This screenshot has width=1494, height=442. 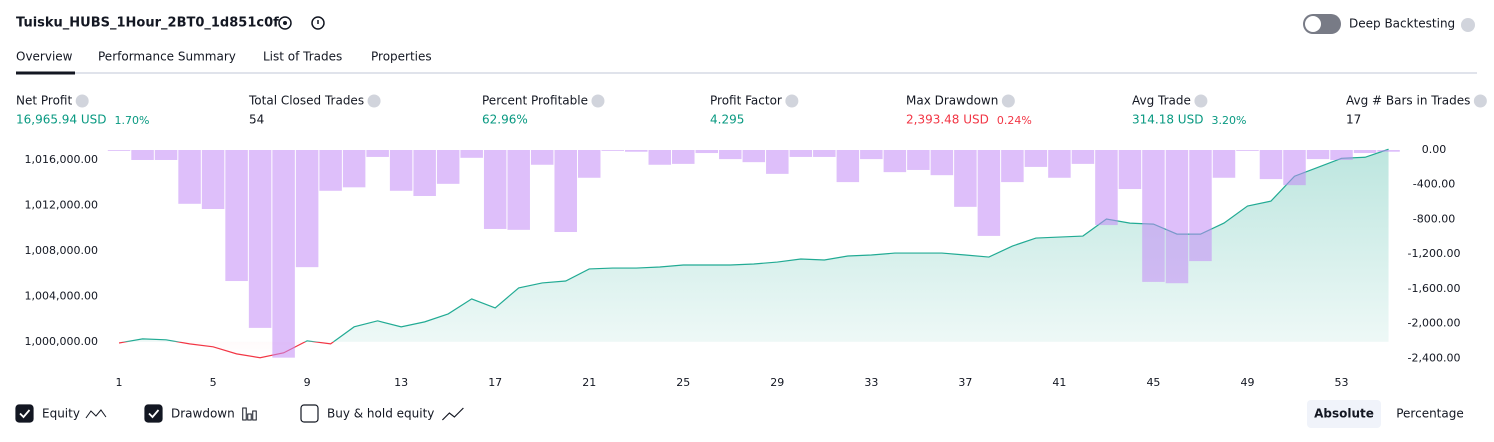 What do you see at coordinates (495, 382) in the screenshot?
I see `x-tick-label: 17` at bounding box center [495, 382].